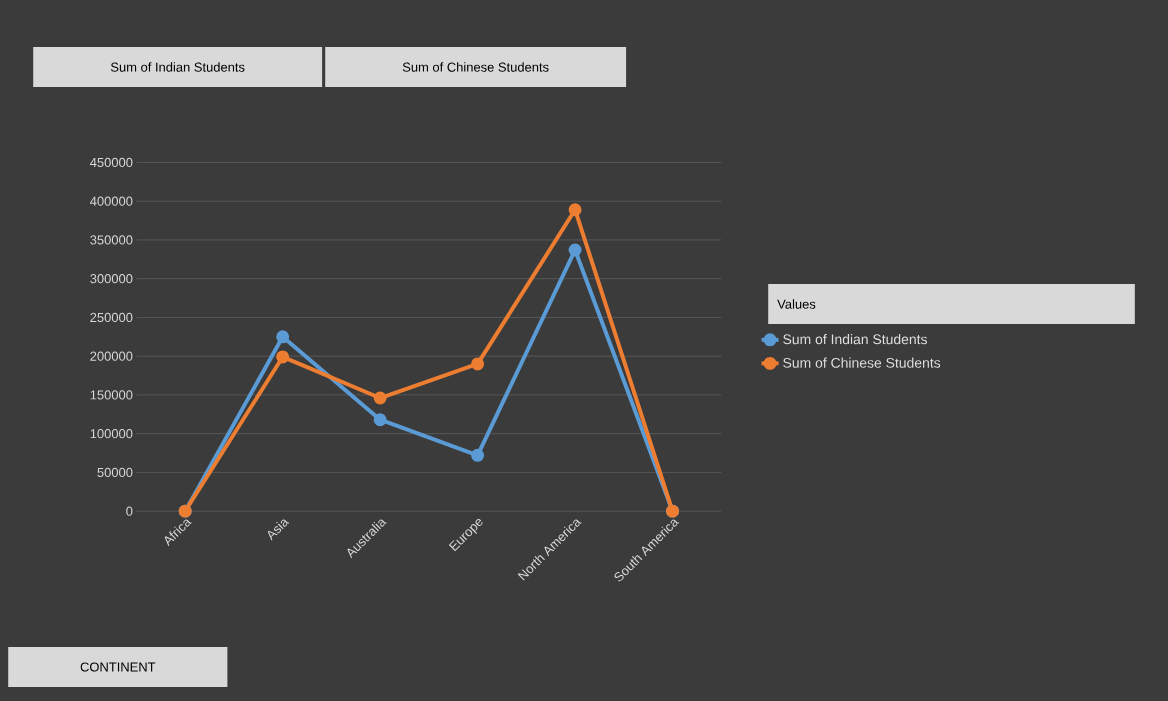  I want to click on text: Sum of Chinese Students, so click(475, 67).